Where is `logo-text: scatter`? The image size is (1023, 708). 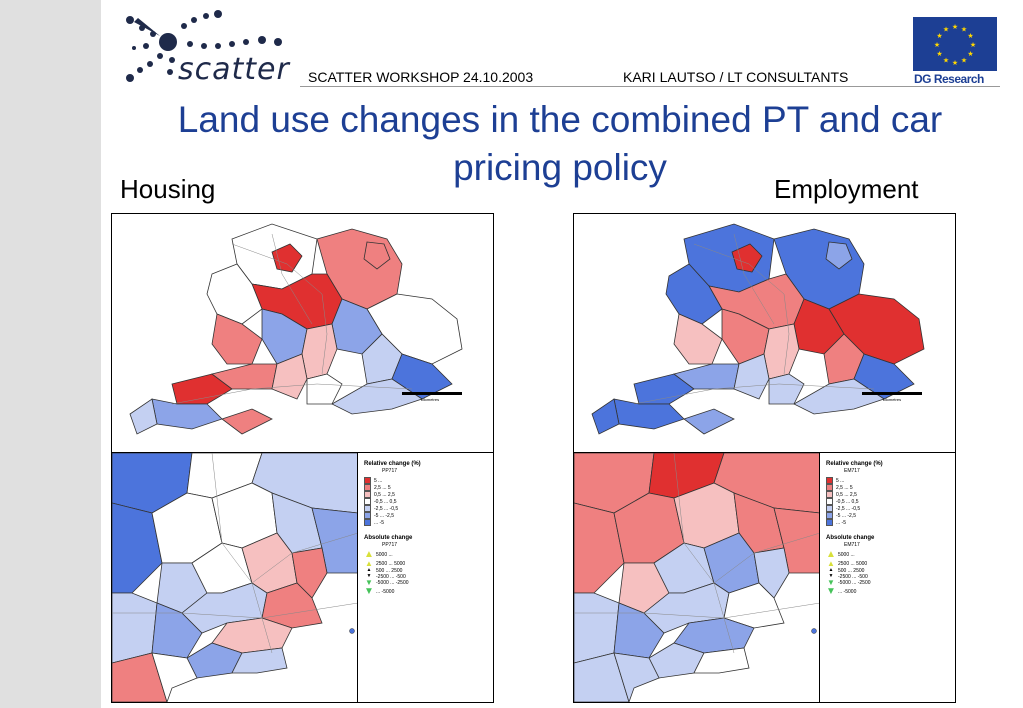 logo-text: scatter is located at coordinates (234, 69).